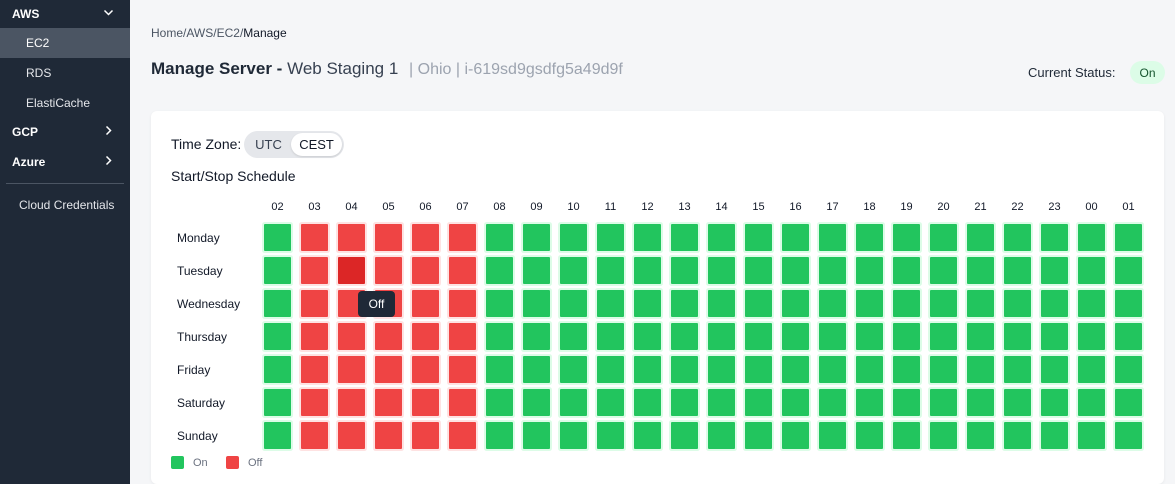  I want to click on sidebar-item-cloud-credentials: Cloud Credentials, so click(65, 205).